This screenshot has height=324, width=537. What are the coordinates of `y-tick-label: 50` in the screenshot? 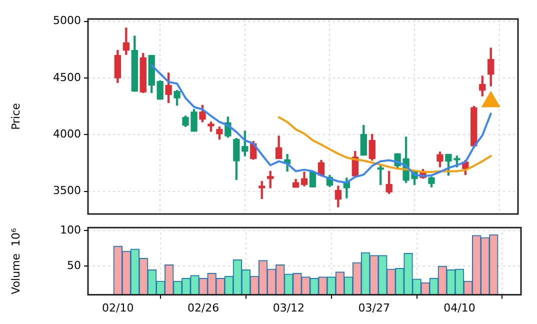 It's located at (74, 265).